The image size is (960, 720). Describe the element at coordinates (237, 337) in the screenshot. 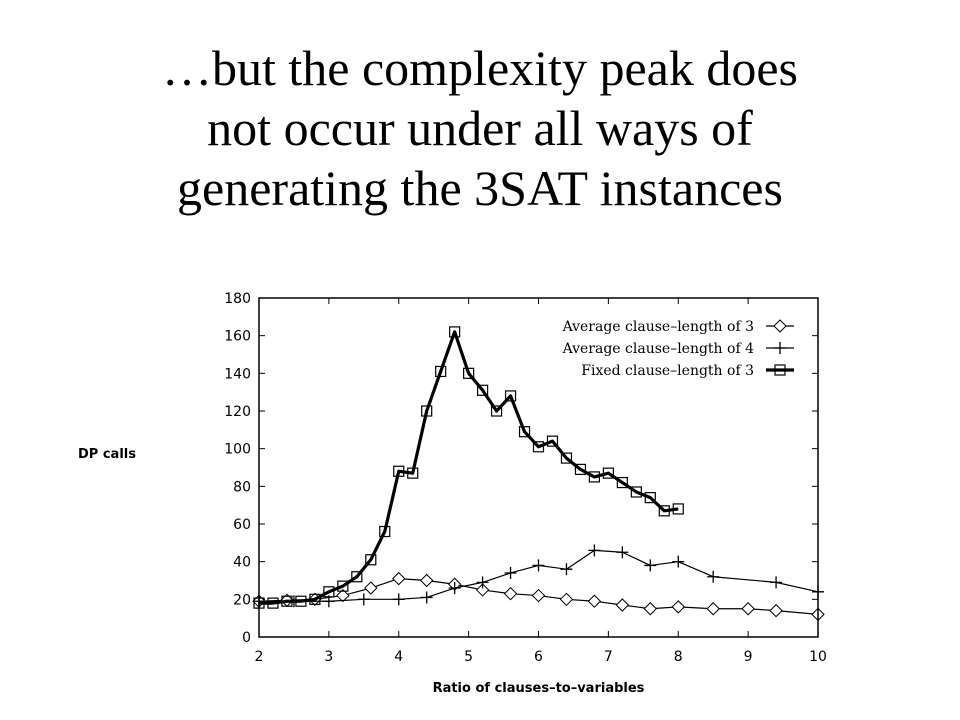

I see `y-tick-label: 160` at that location.